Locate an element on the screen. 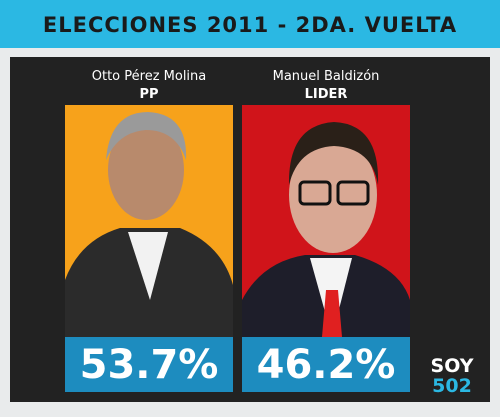  logo-top: SOY is located at coordinates (452, 366).